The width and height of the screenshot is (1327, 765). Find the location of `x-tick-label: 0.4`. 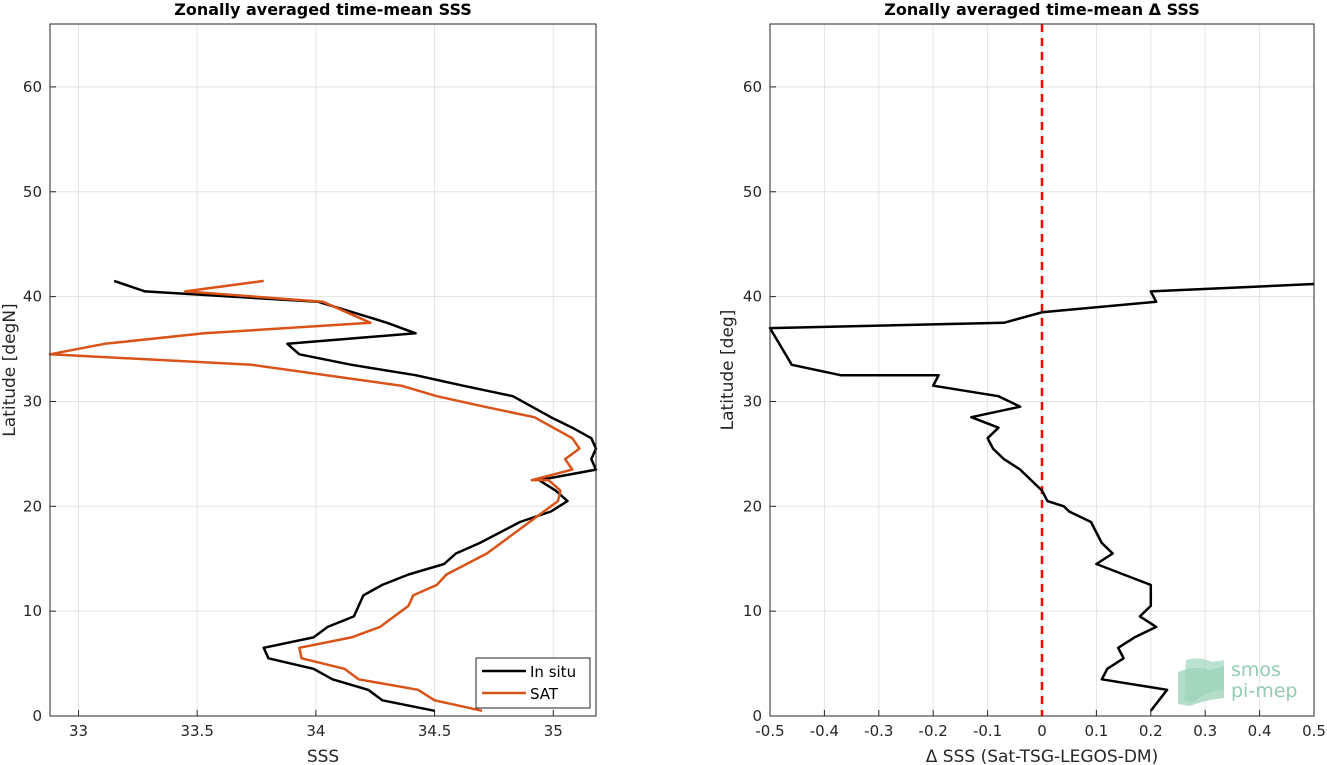

x-tick-label: 0.4 is located at coordinates (1260, 731).